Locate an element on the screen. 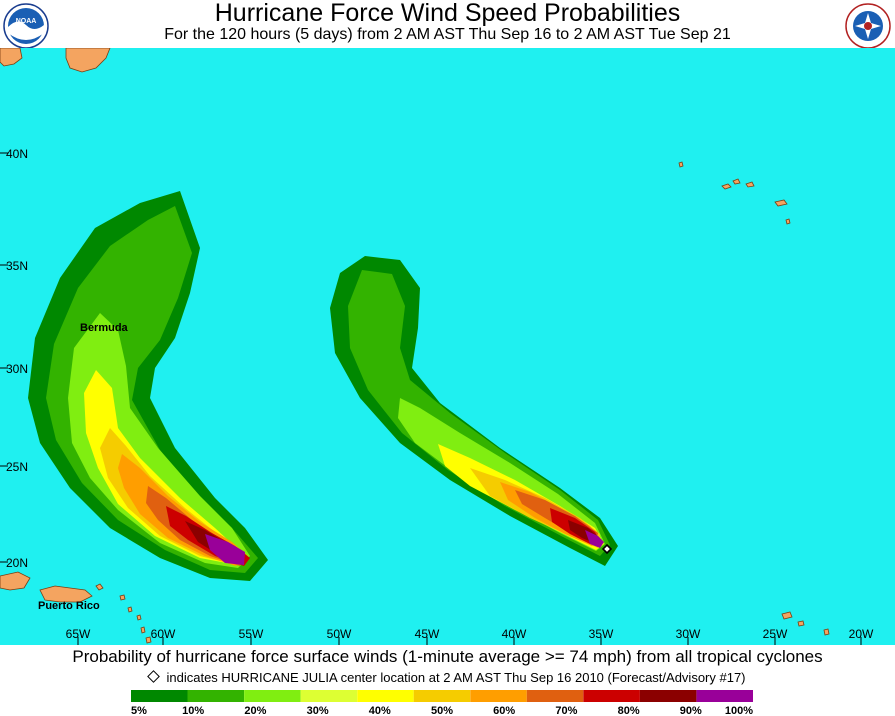 The image size is (895, 716). lon-label-20w: 20W is located at coordinates (861, 634).